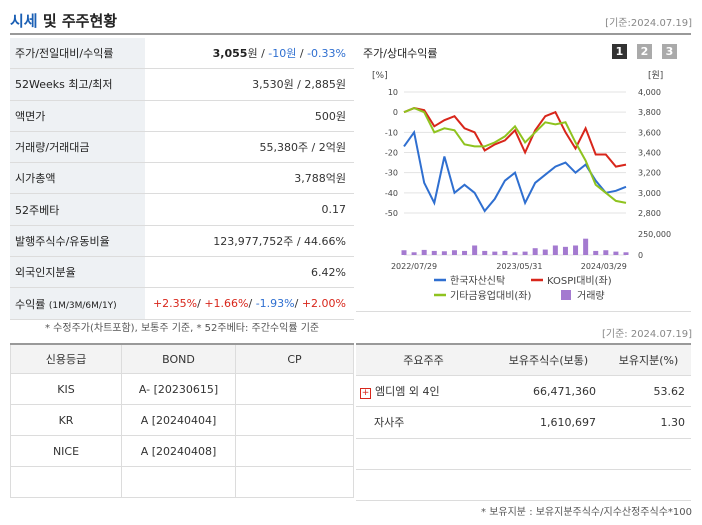  Describe the element at coordinates (66, 358) in the screenshot. I see `column-header: 신용등급` at that location.